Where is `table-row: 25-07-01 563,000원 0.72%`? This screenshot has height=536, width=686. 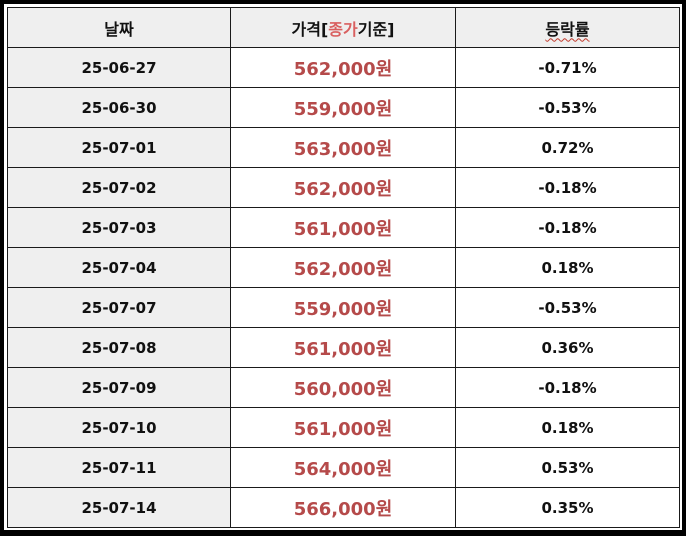
table-row: 25-07-01 563,000원 0.72% is located at coordinates (343, 147).